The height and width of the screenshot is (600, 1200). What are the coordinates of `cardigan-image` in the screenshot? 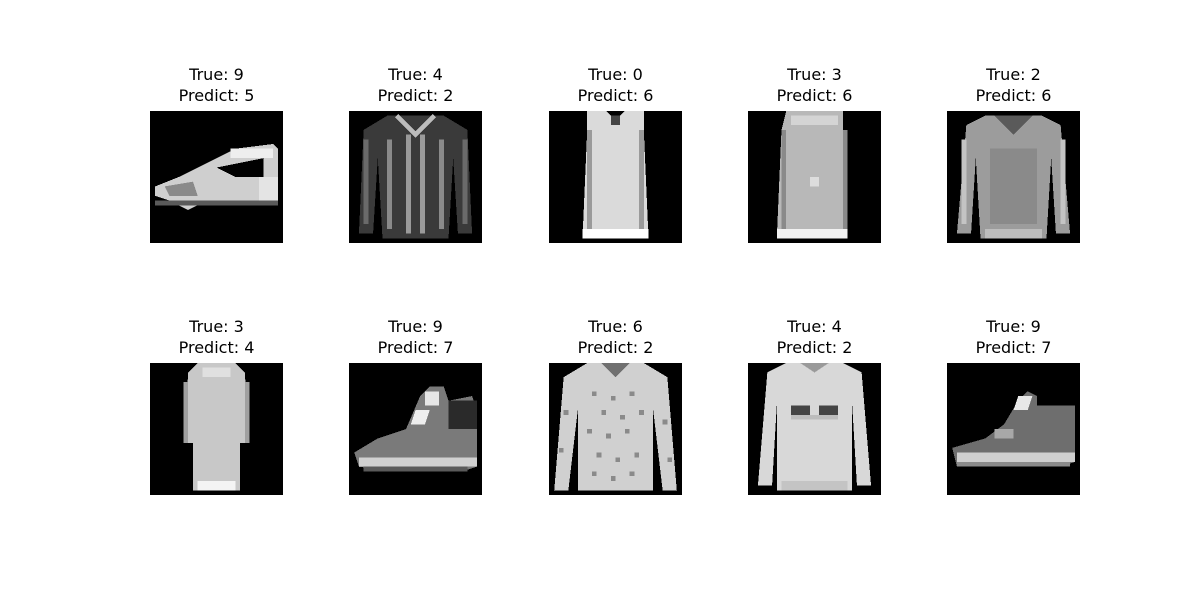 It's located at (415, 177).